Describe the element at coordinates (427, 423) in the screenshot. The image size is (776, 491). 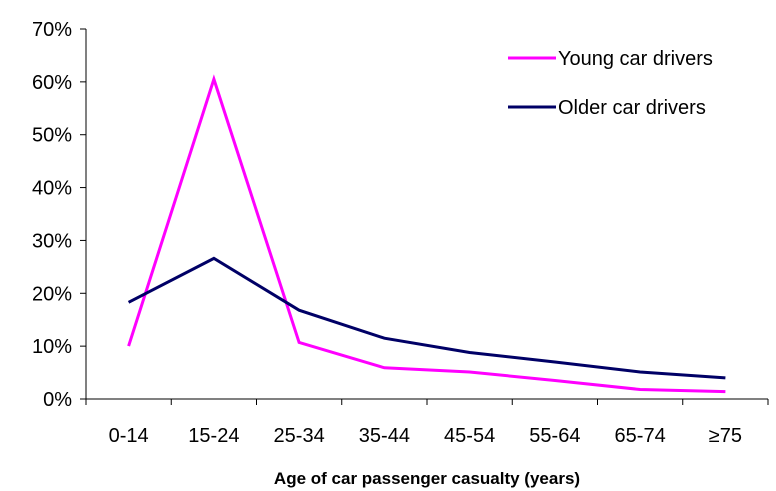
I see `x-axis-ticks: 0-14 15-24 25-34 35-44 45-54 55-64 65-74 ≥75` at that location.